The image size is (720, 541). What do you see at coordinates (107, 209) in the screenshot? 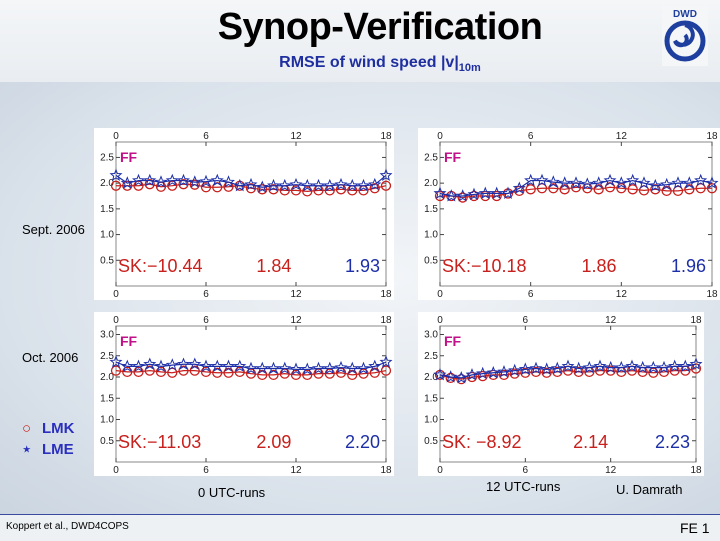
I see `y-tick-label: 1.5` at bounding box center [107, 209].